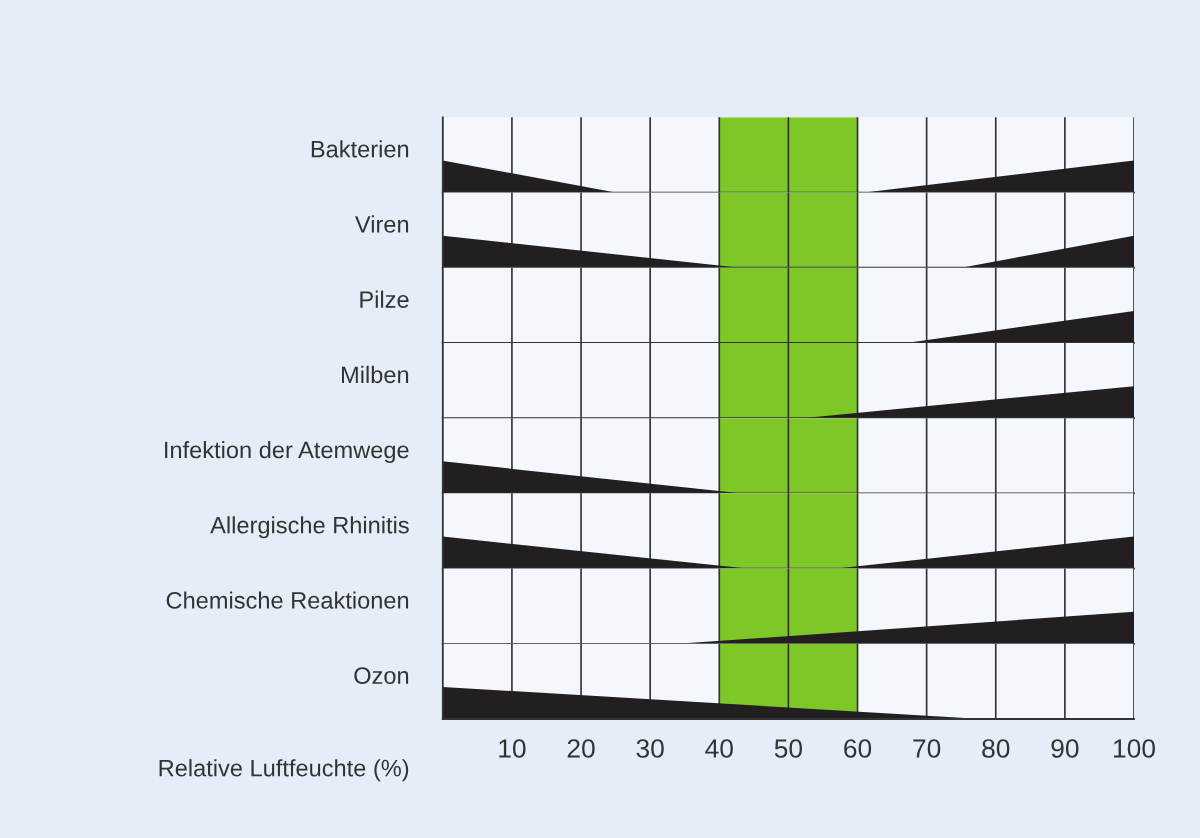 This screenshot has width=1200, height=838. I want to click on x-tick-label: 70, so click(927, 748).